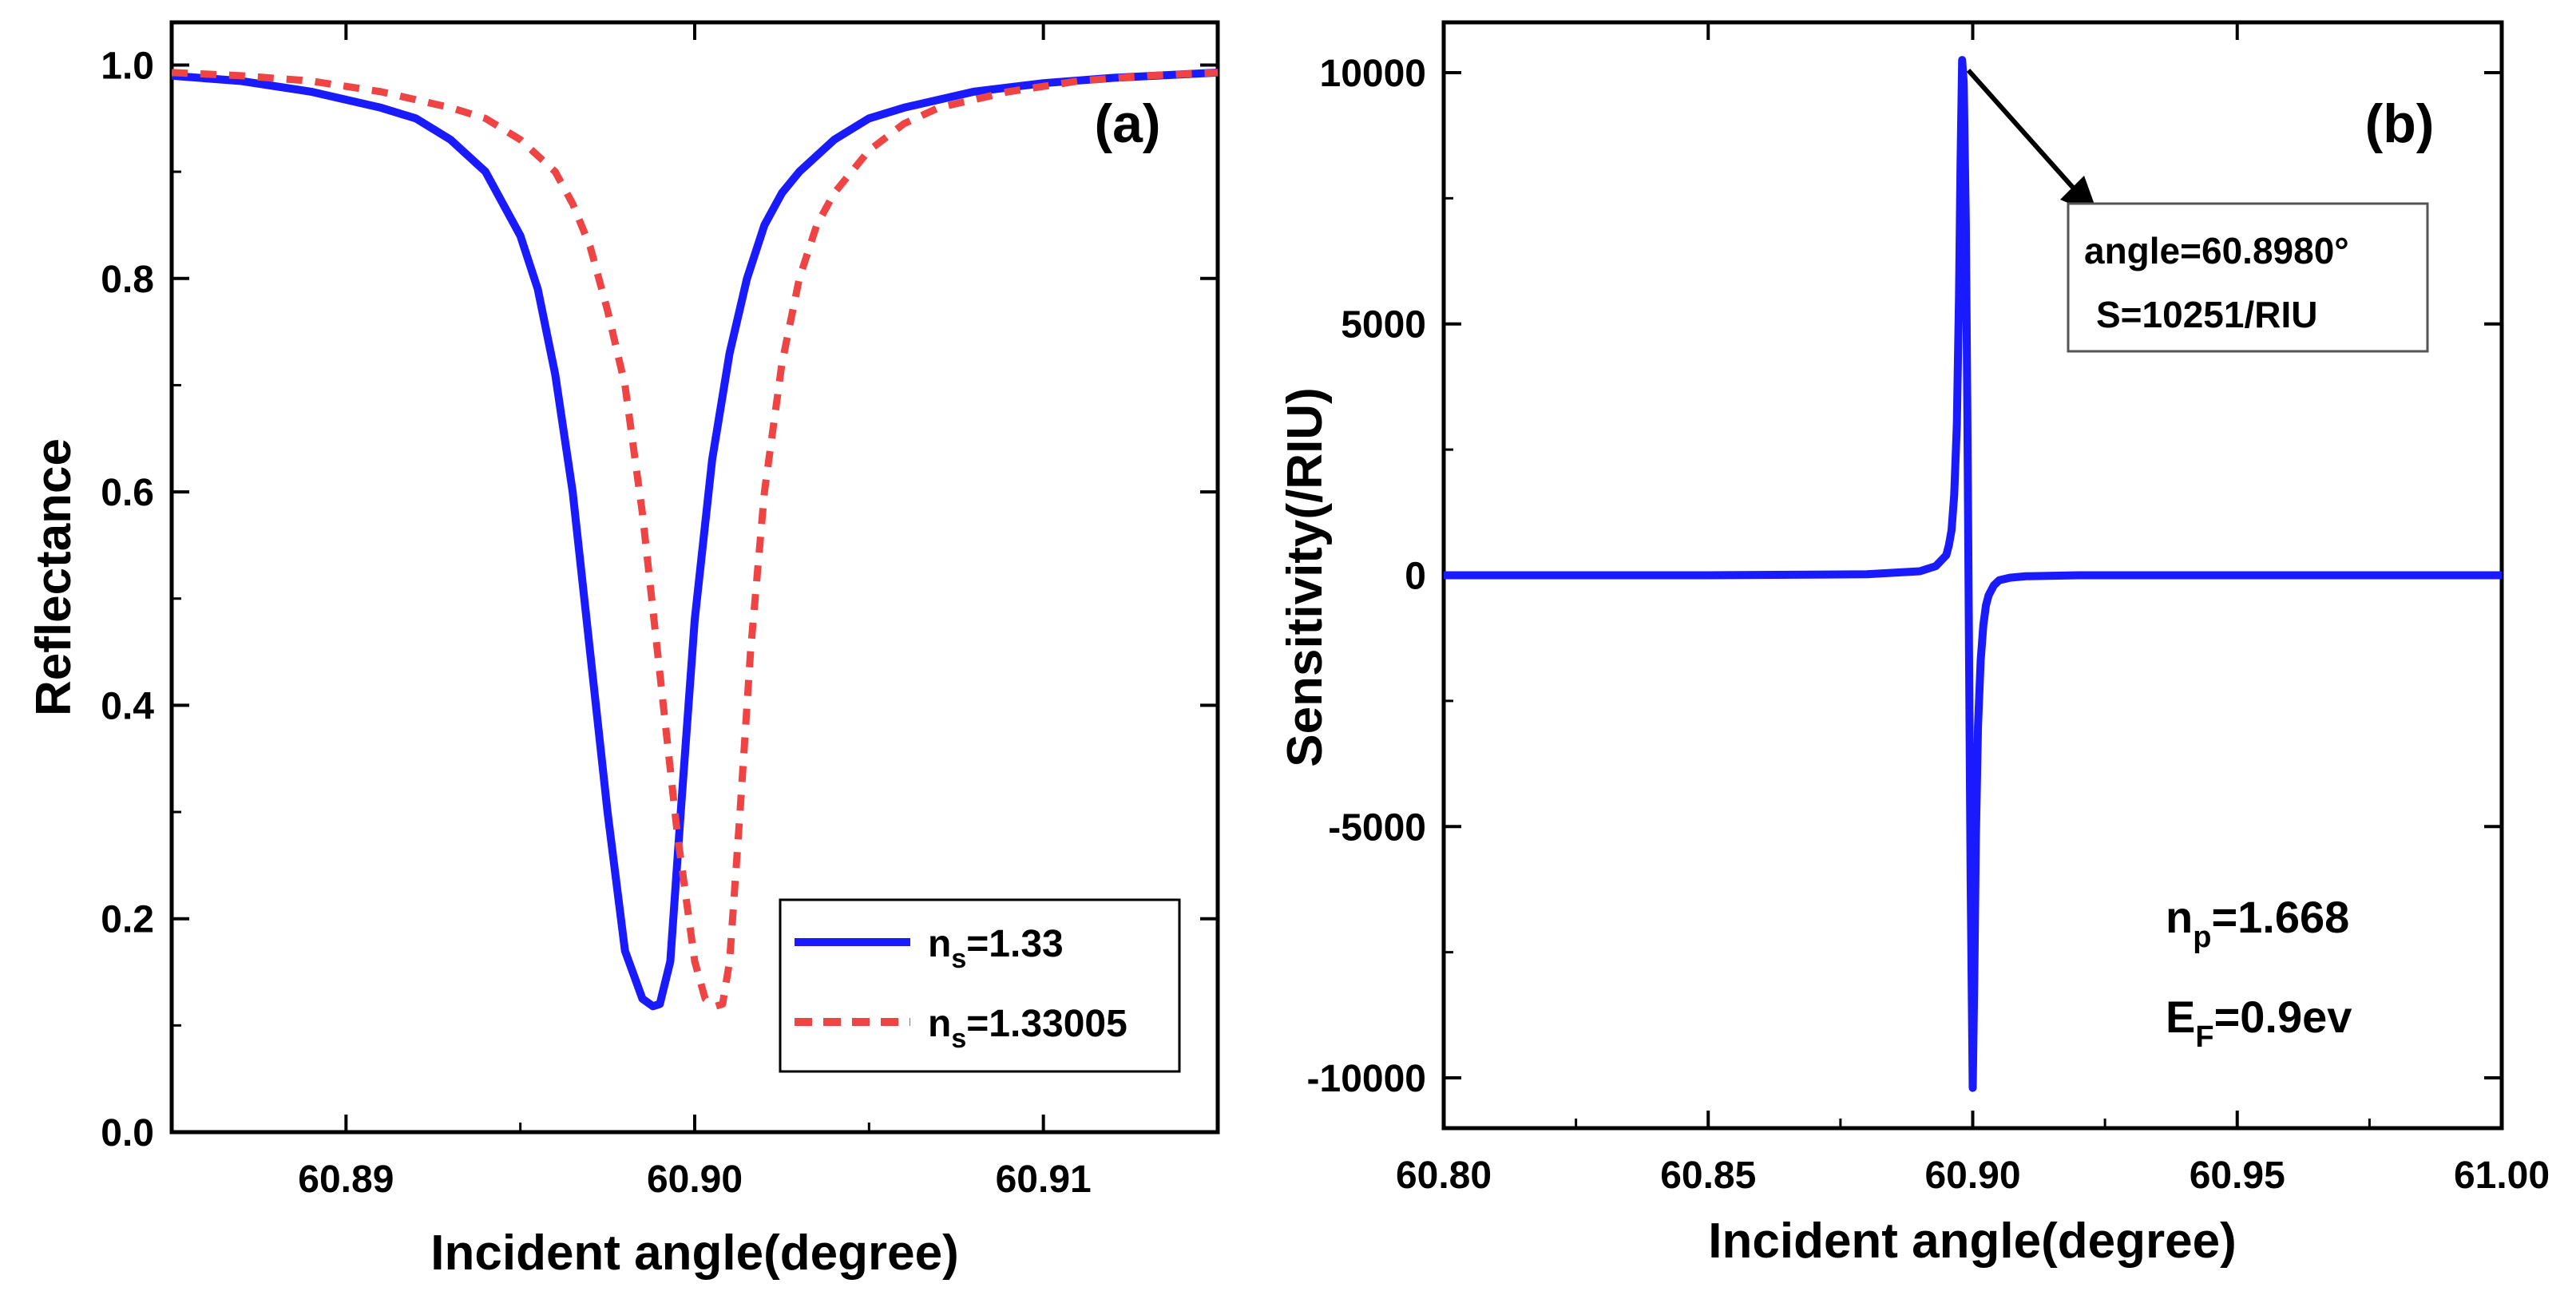  Describe the element at coordinates (2024, 133) in the screenshot. I see `annotation-arrow-line` at that location.